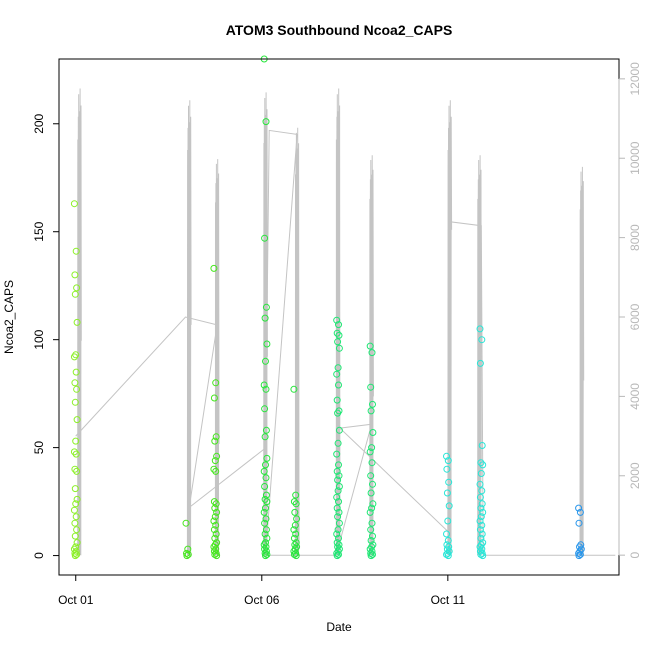 The height and width of the screenshot is (650, 650). I want to click on y-tick-label: 50, so click(39, 448).